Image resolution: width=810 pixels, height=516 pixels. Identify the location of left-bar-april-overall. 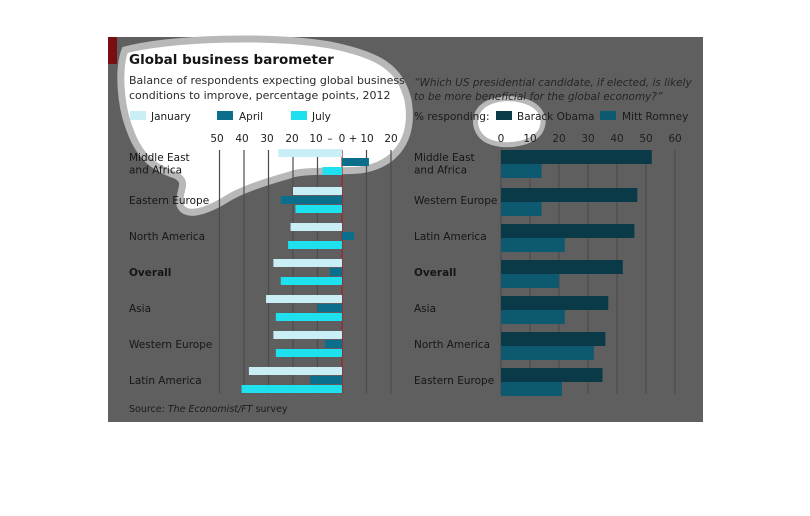
(335, 272).